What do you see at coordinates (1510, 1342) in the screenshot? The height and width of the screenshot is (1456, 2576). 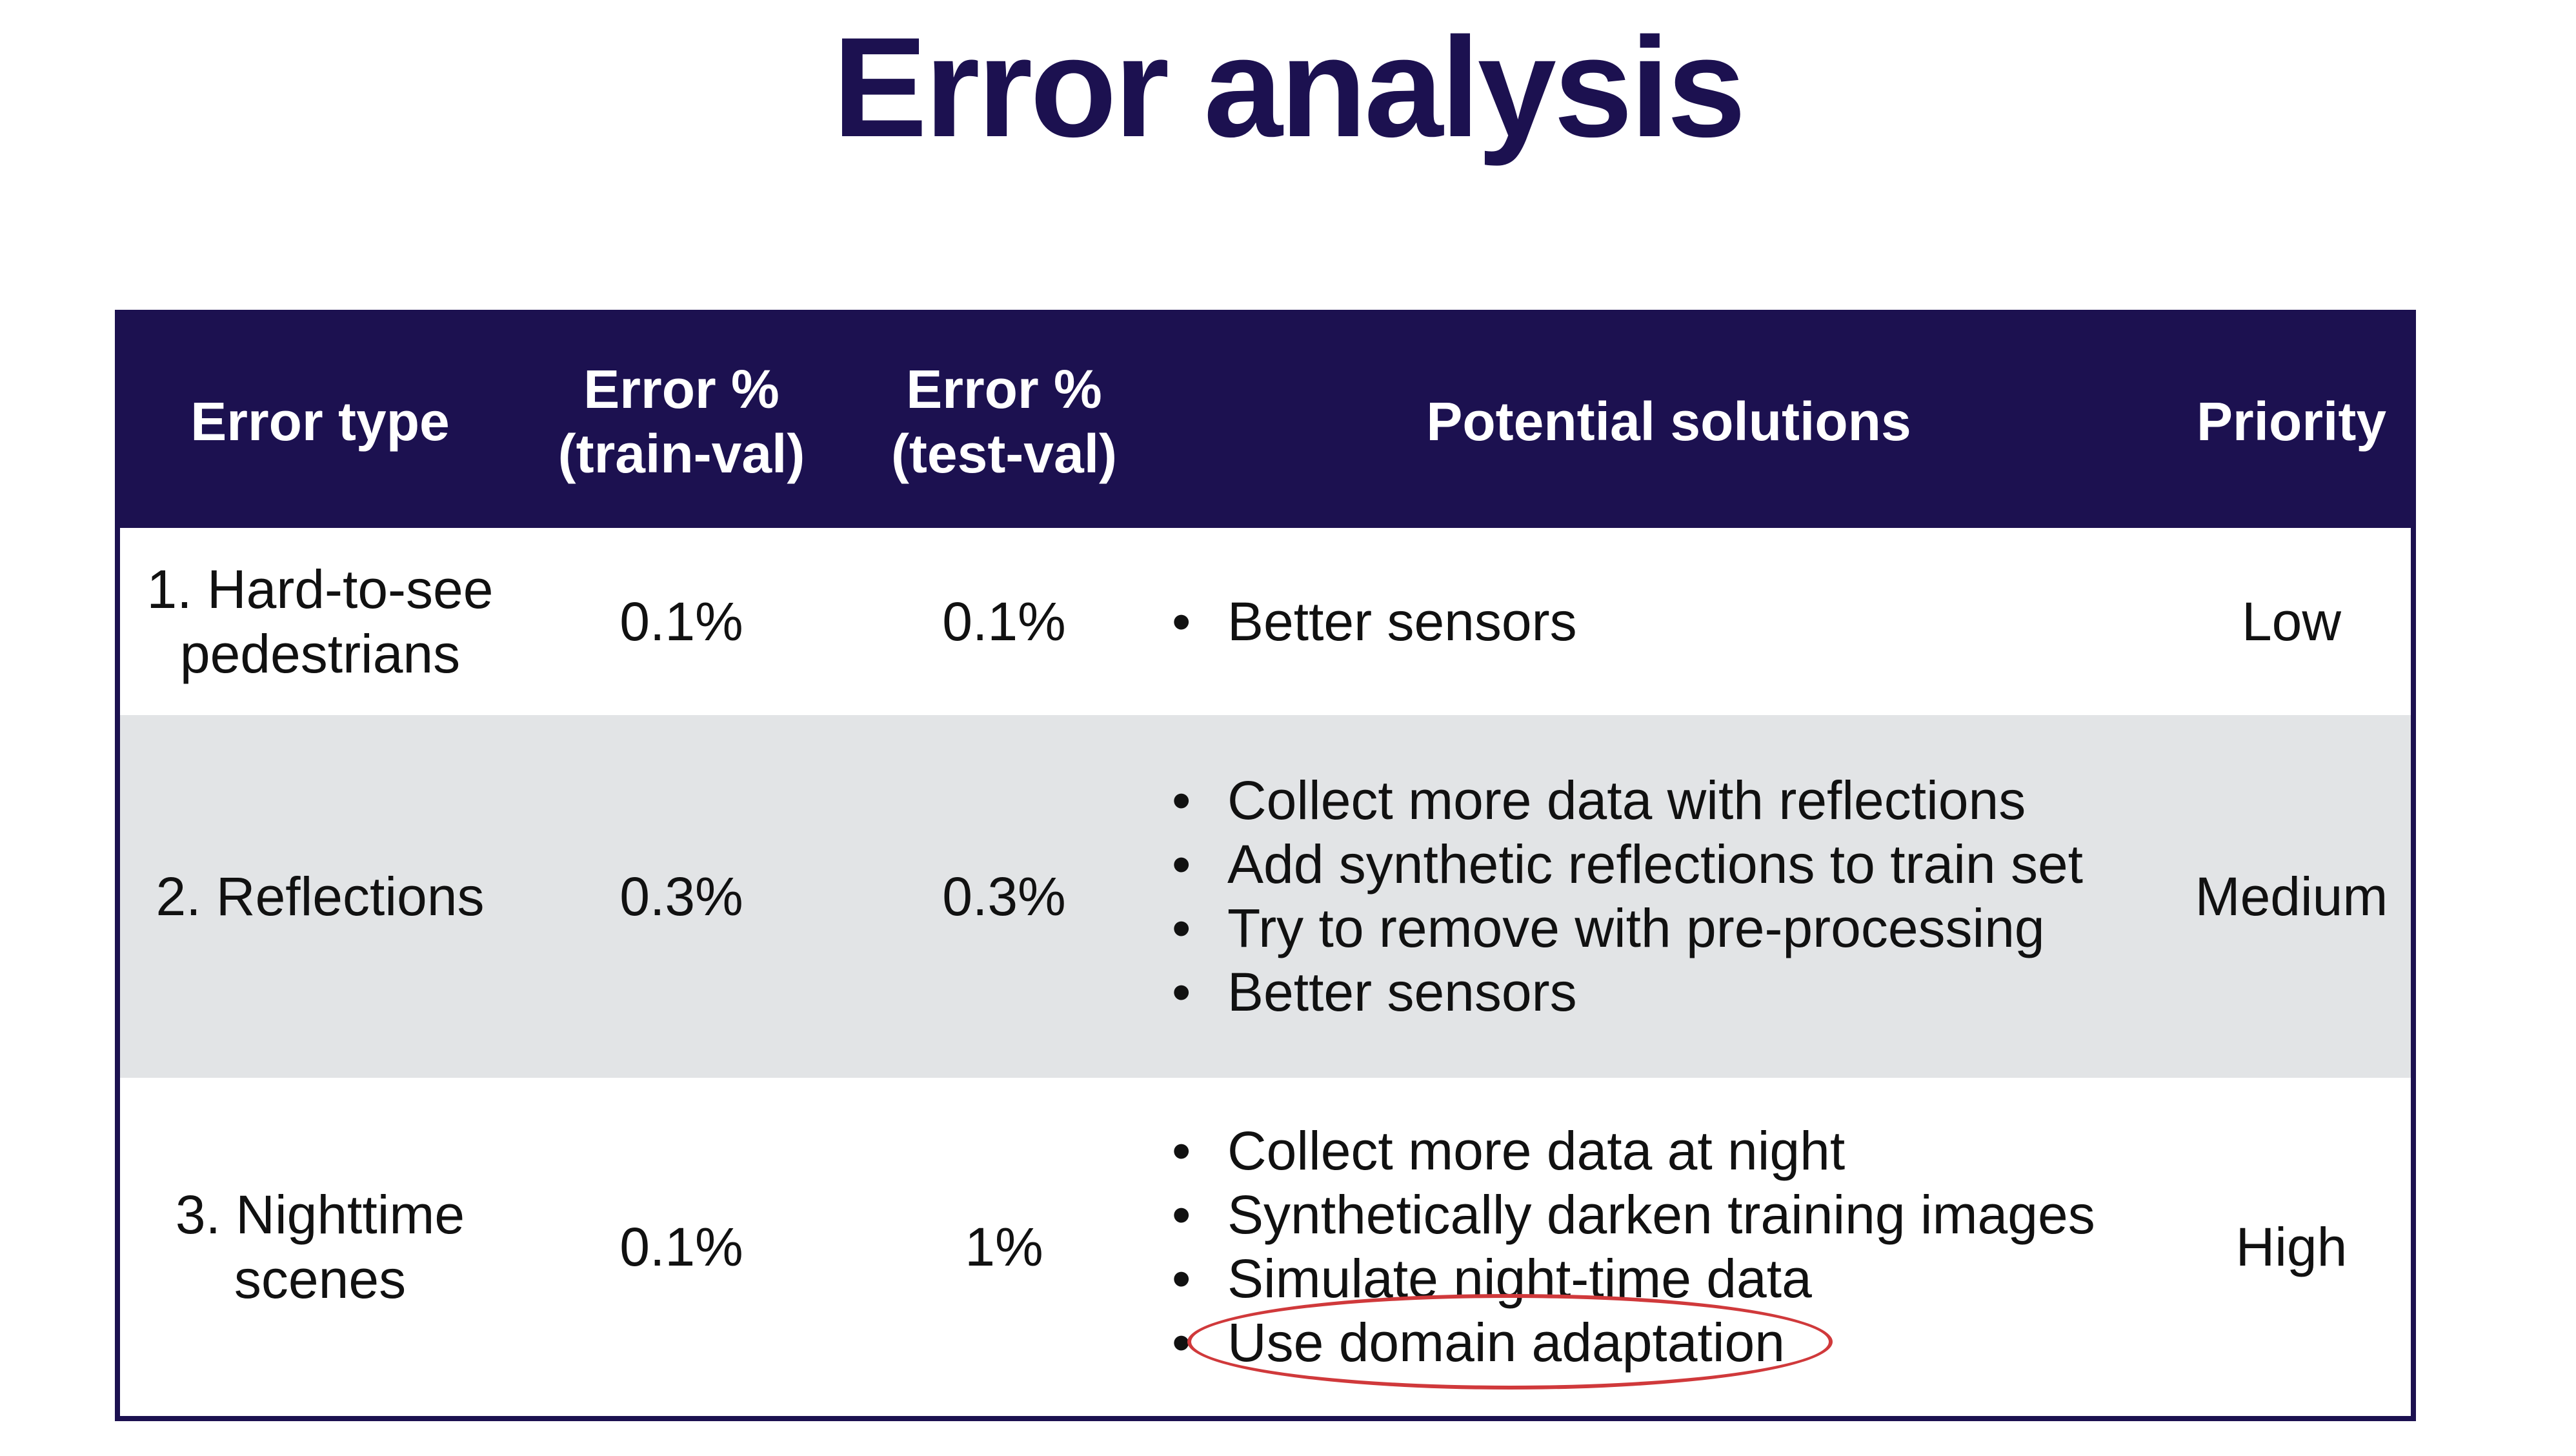 I see `circled-solution: Use domain adaptation` at bounding box center [1510, 1342].